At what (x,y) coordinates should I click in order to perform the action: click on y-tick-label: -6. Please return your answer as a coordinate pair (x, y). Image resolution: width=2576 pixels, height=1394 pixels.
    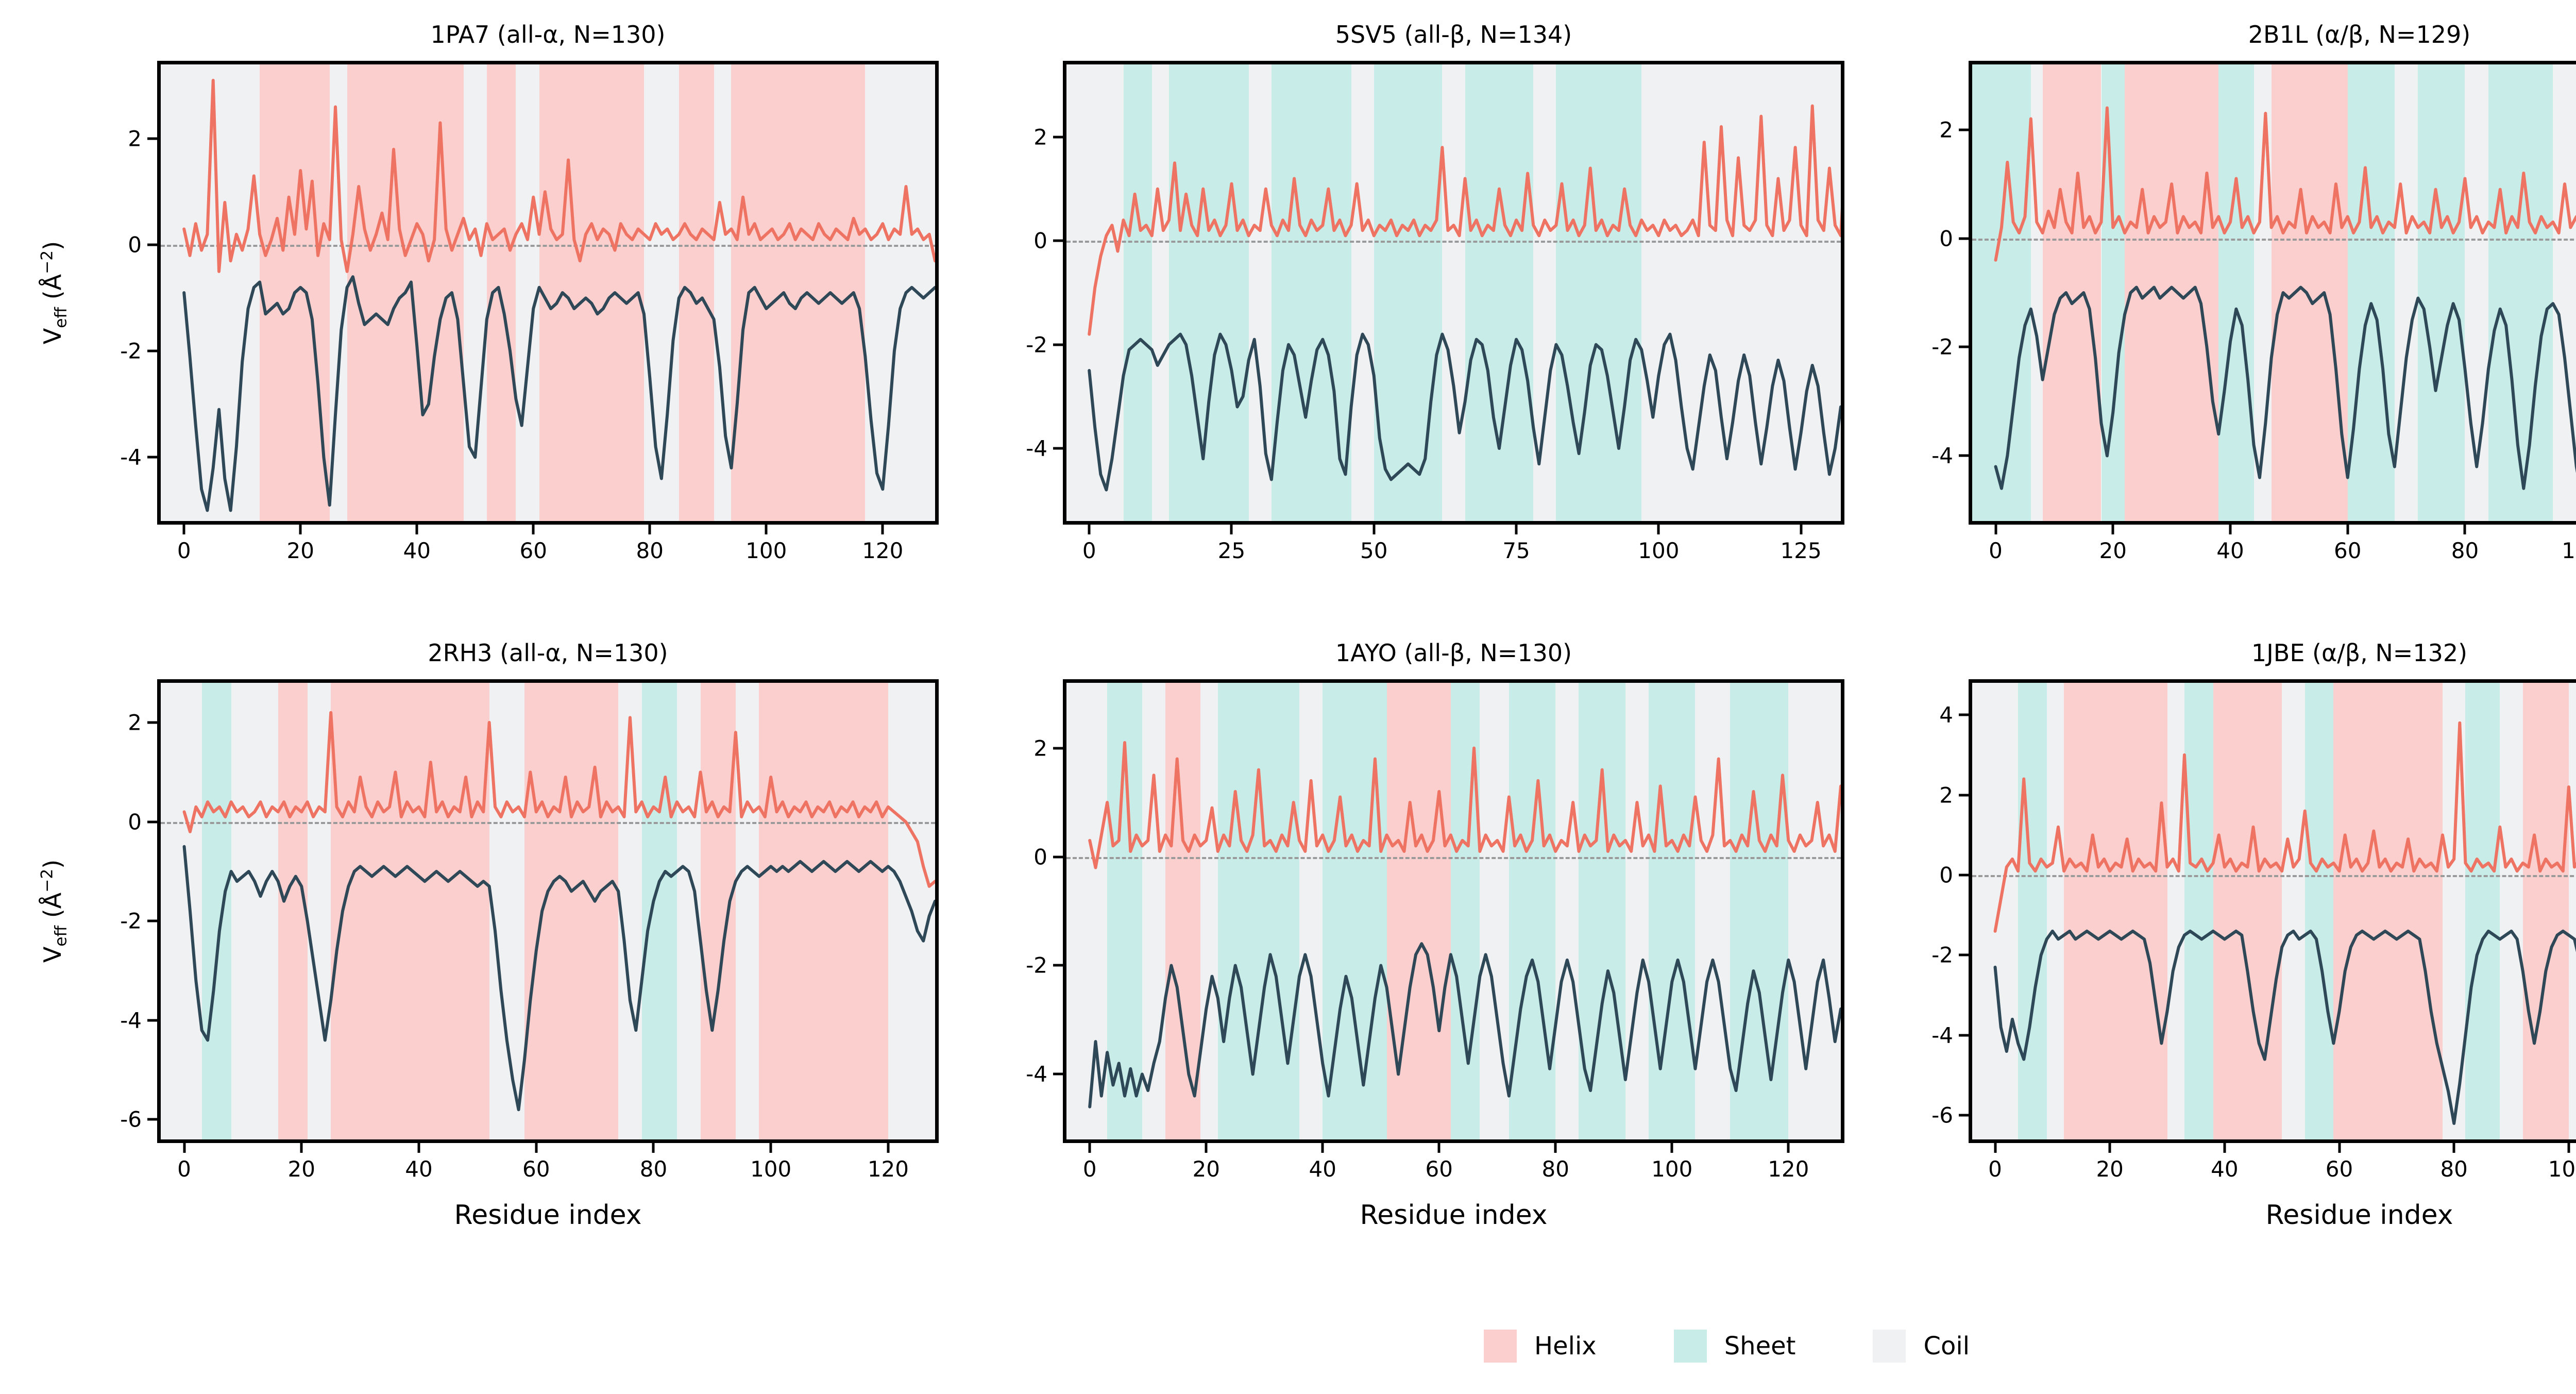
    Looking at the image, I should click on (131, 1119).